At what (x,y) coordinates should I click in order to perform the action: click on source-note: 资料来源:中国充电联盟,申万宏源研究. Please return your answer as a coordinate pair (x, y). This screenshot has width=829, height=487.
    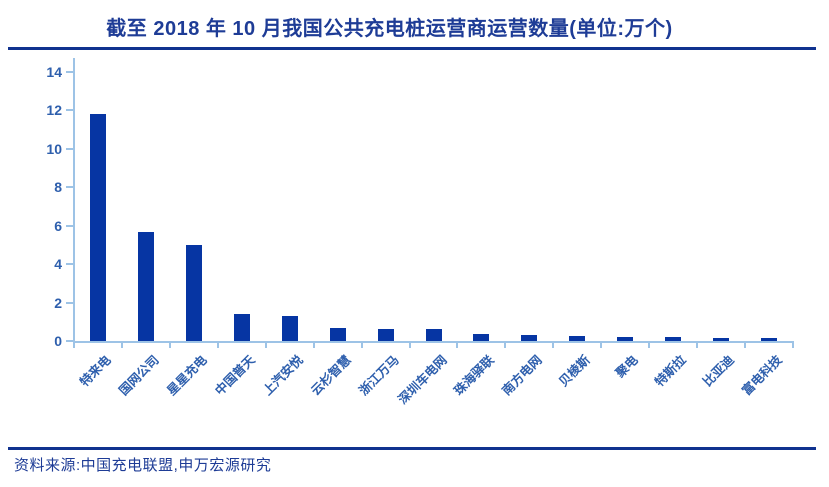
    Looking at the image, I should click on (143, 465).